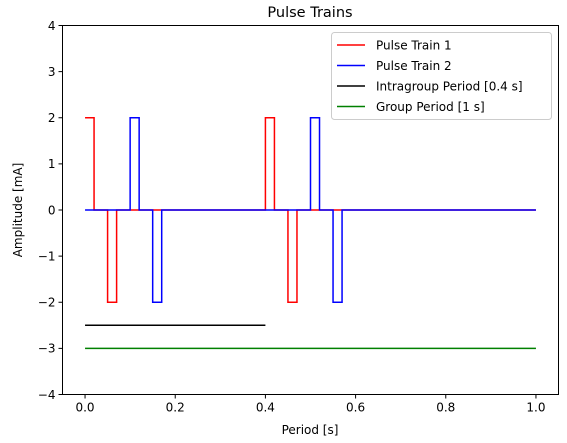 The image size is (567, 443). I want to click on x-tick-label: 0.6, so click(355, 408).